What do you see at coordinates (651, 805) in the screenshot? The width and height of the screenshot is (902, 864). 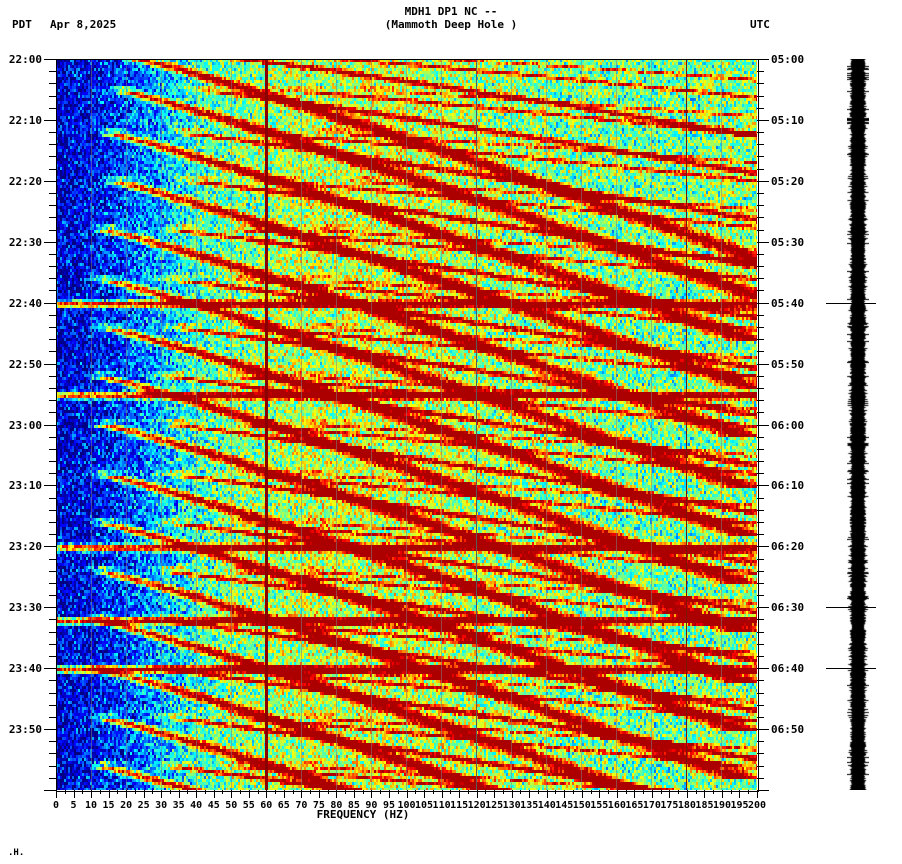 I see `frequency-axis-label: 170` at bounding box center [651, 805].